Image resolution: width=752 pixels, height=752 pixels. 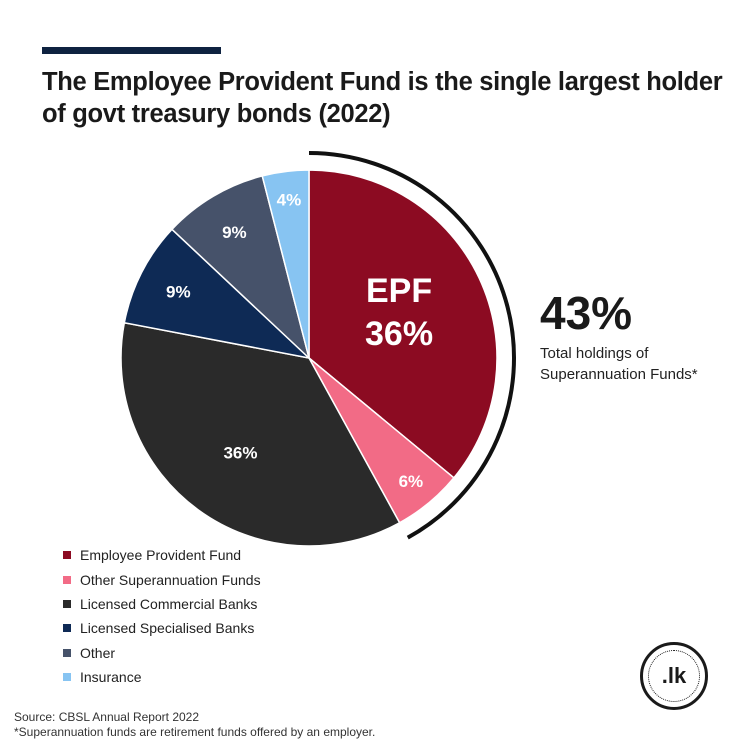 What do you see at coordinates (131, 50) in the screenshot?
I see `title-accent-bar` at bounding box center [131, 50].